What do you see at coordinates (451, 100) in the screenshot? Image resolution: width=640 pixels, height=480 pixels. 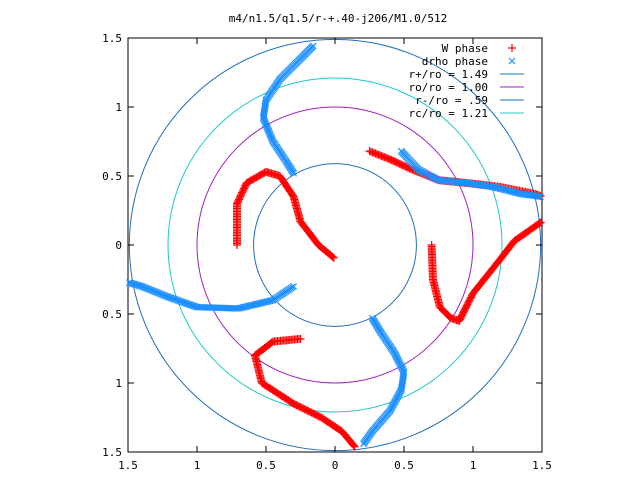 I see `legend-label: r-/ro = .59` at bounding box center [451, 100].